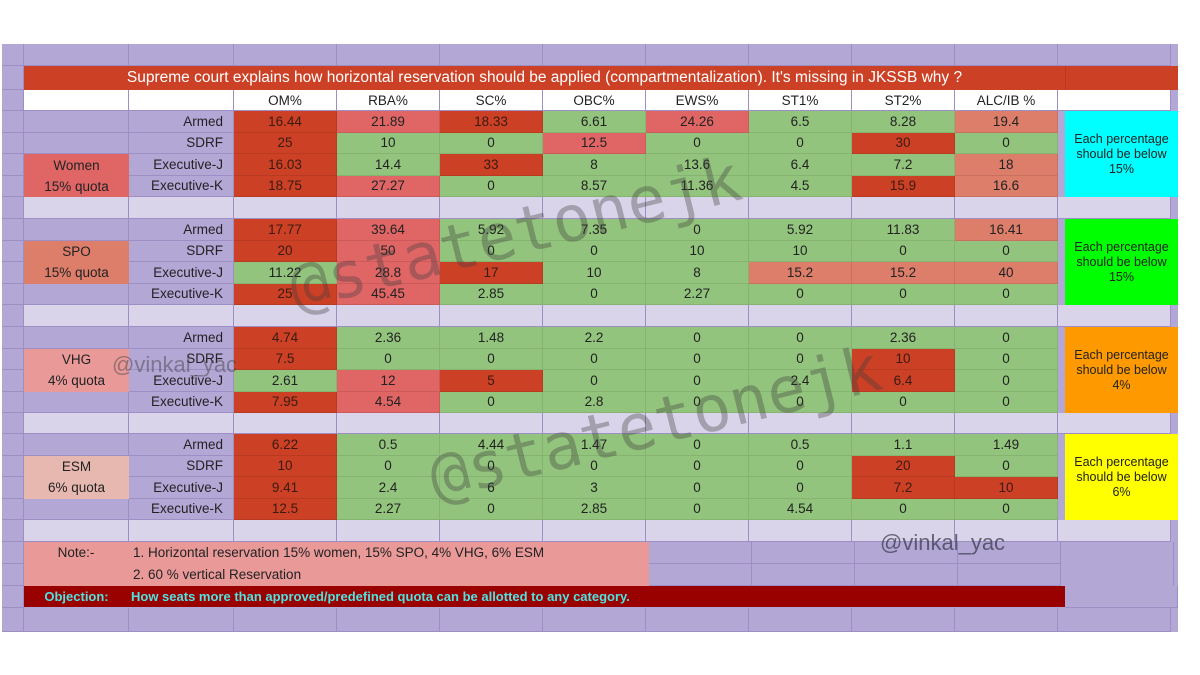 The image size is (1200, 675). What do you see at coordinates (491, 122) in the screenshot?
I see `value-cell: 18.33` at bounding box center [491, 122].